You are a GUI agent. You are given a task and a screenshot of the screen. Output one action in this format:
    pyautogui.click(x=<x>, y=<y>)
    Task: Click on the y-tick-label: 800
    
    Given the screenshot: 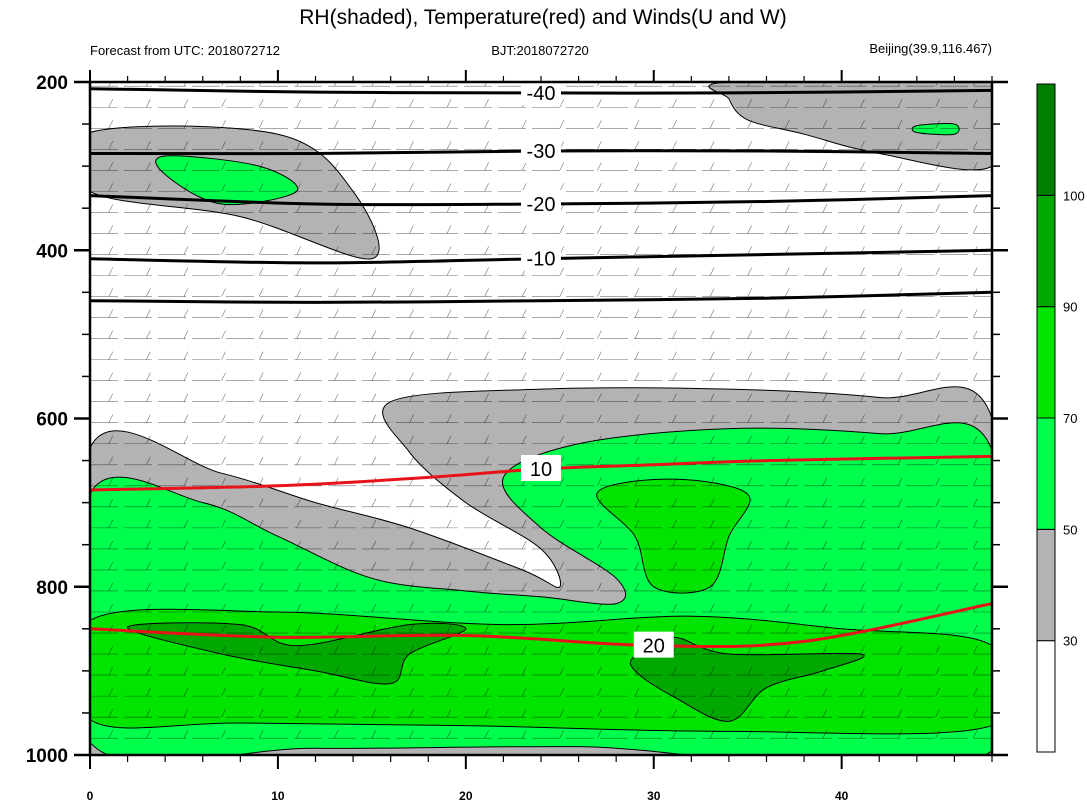 What is the action you would take?
    pyautogui.click(x=52, y=588)
    